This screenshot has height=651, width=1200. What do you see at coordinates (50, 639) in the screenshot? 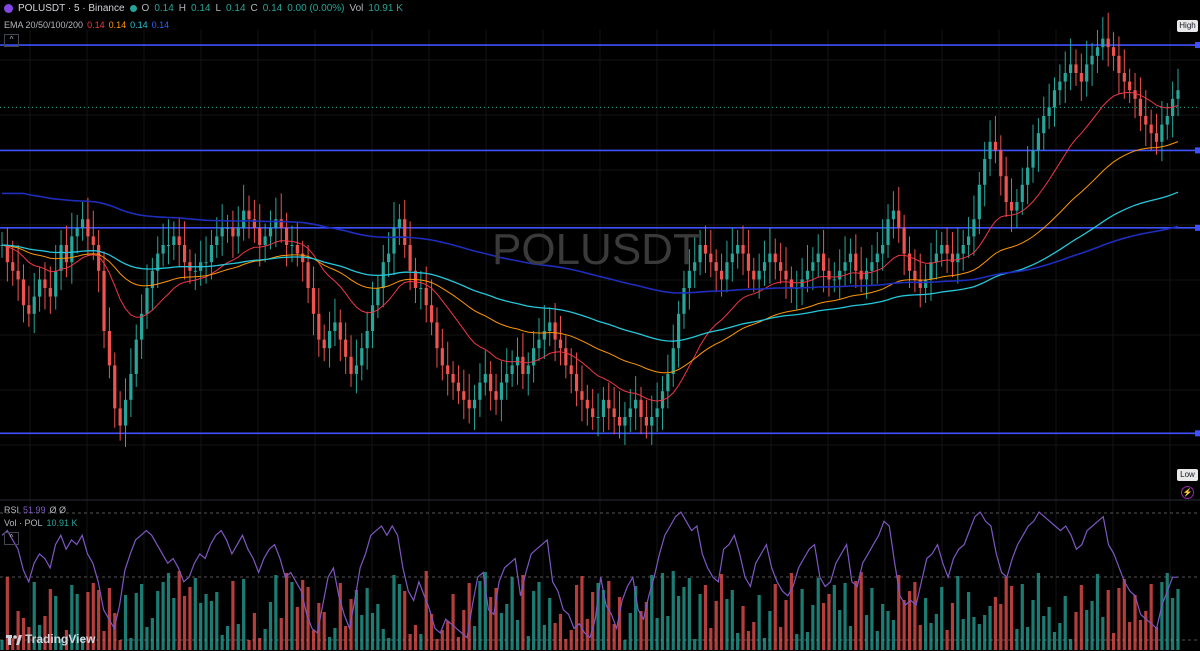
I see `tradingview-logo: TradingView` at bounding box center [50, 639].